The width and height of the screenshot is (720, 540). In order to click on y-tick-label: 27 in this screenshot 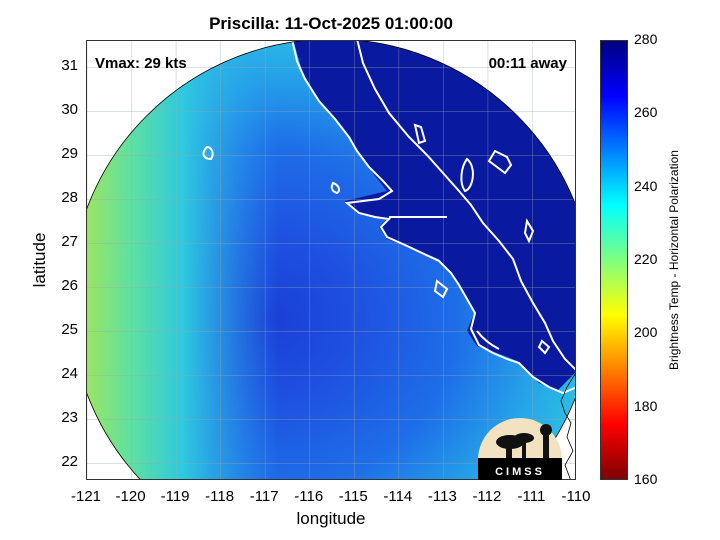, I will do `click(69, 242)`.